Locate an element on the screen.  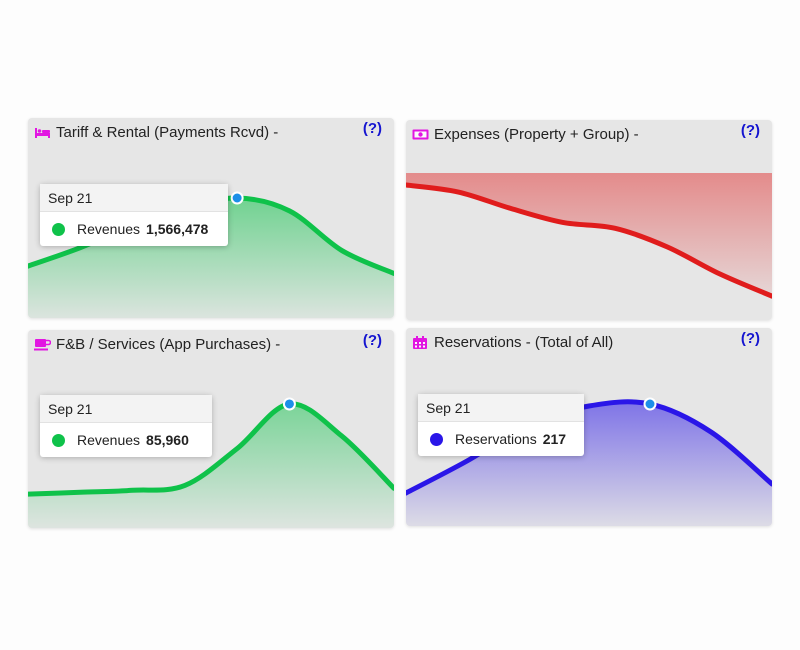
reservations-chart is located at coordinates (589, 427).